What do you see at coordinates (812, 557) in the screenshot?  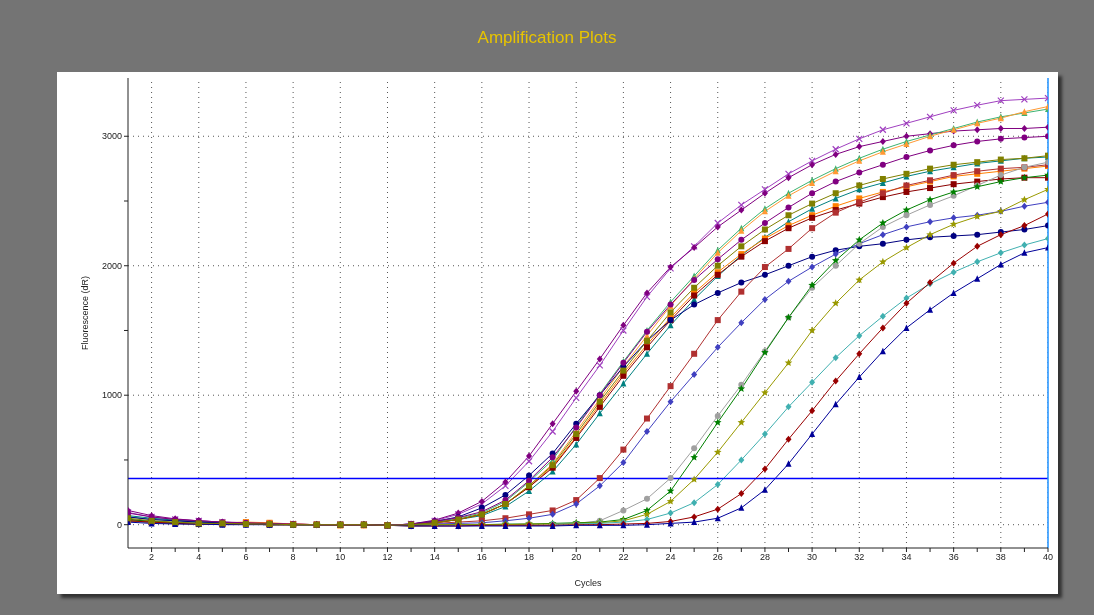 I see `x-tick-label: 30` at bounding box center [812, 557].